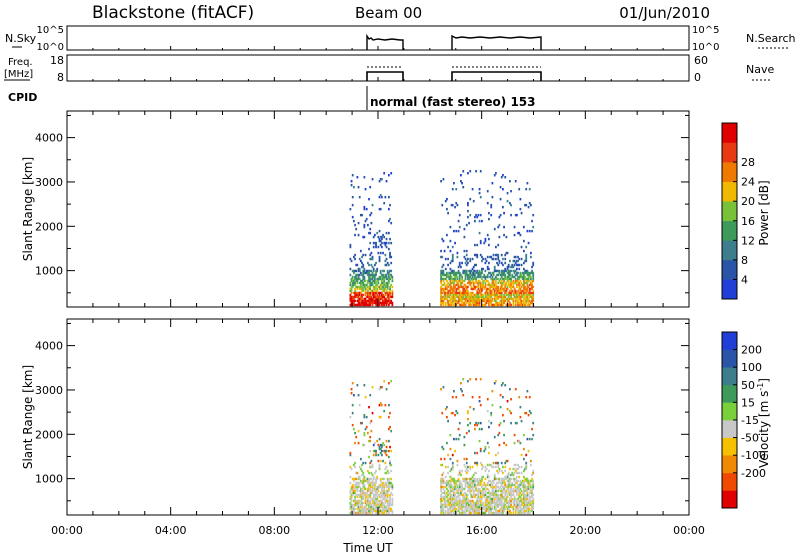 This screenshot has height=554, width=800. Describe the element at coordinates (760, 387) in the screenshot. I see `velocity-label-sup: -1` at that location.